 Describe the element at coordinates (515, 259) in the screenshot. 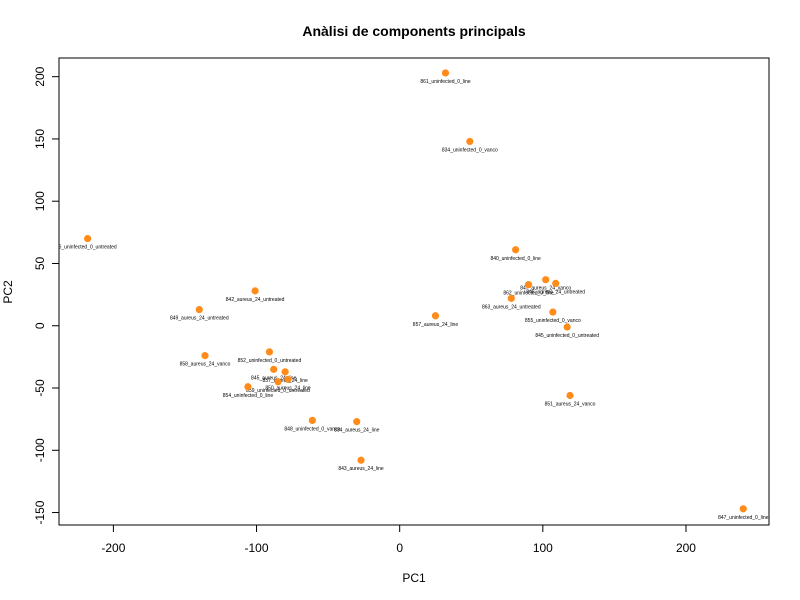

I see `point-label: 840_uninfected_0_line` at that location.